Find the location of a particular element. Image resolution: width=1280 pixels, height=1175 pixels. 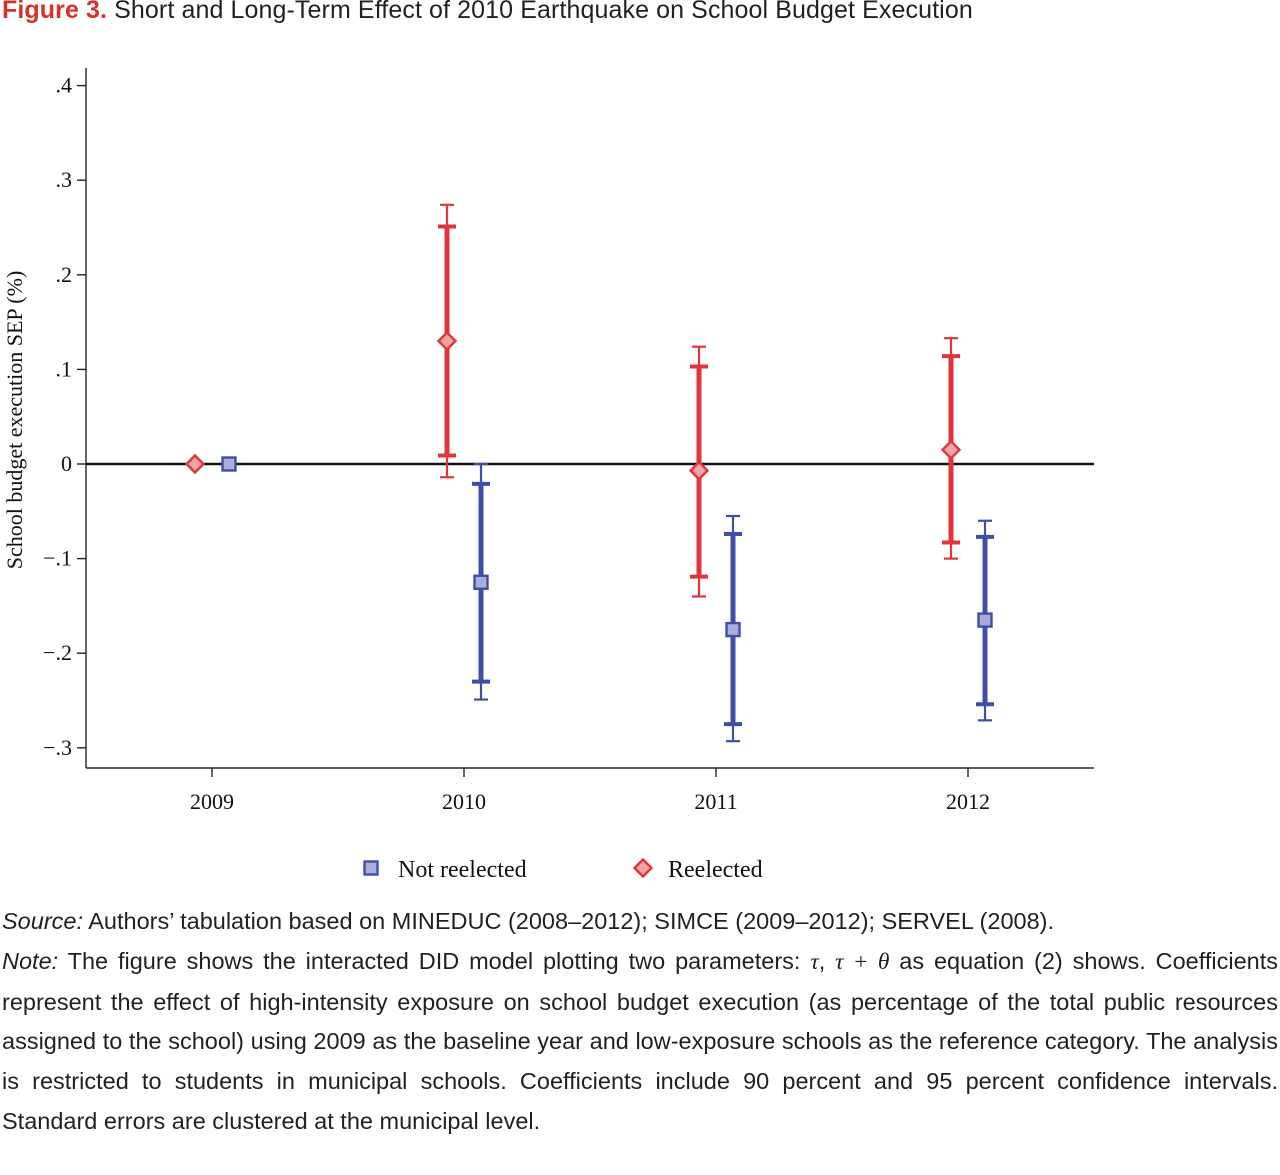

chart-legend: Not reelected Reelected is located at coordinates (563, 870).